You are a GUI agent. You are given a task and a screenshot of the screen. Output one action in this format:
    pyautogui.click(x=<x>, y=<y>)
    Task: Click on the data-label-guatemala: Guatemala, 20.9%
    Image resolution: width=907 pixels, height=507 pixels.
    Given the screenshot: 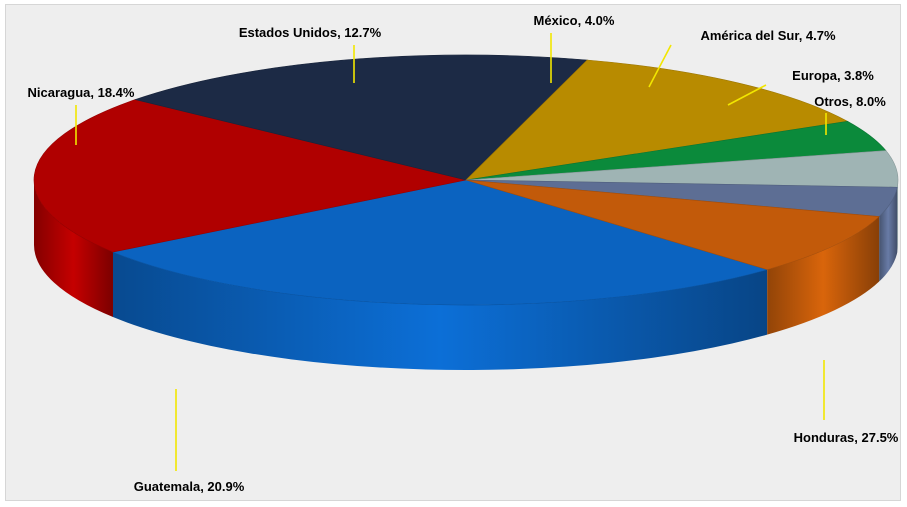 What is the action you would take?
    pyautogui.click(x=189, y=486)
    